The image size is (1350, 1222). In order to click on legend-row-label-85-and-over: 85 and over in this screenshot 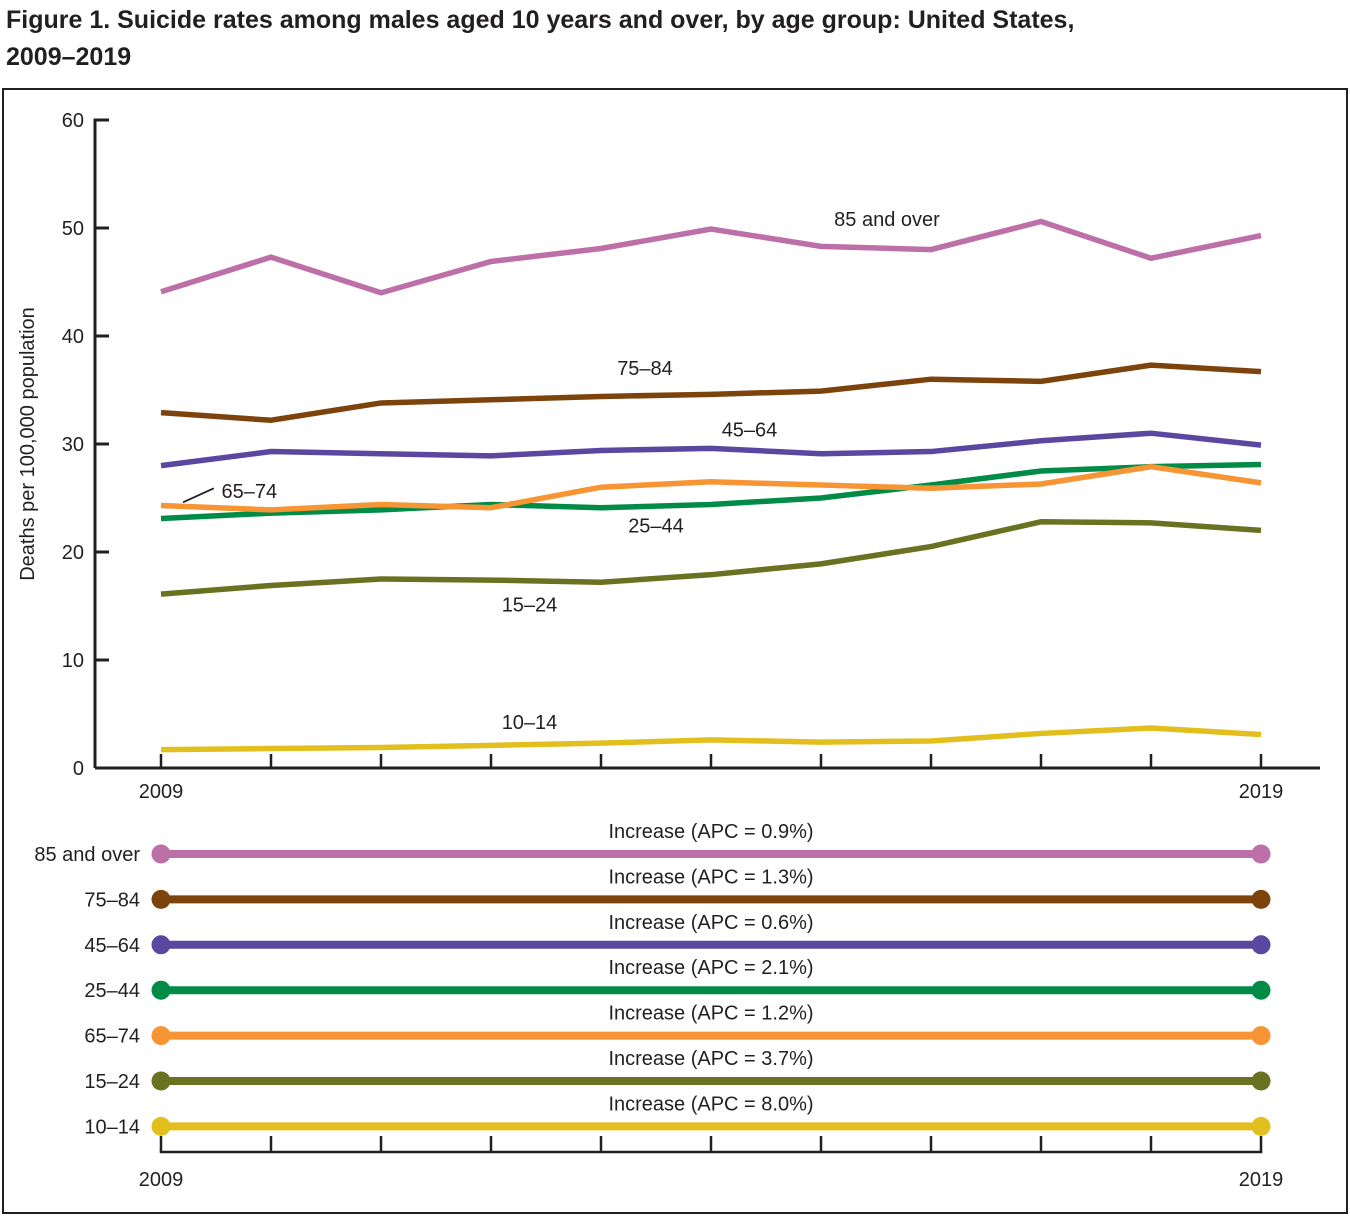, I will do `click(87, 855)`.